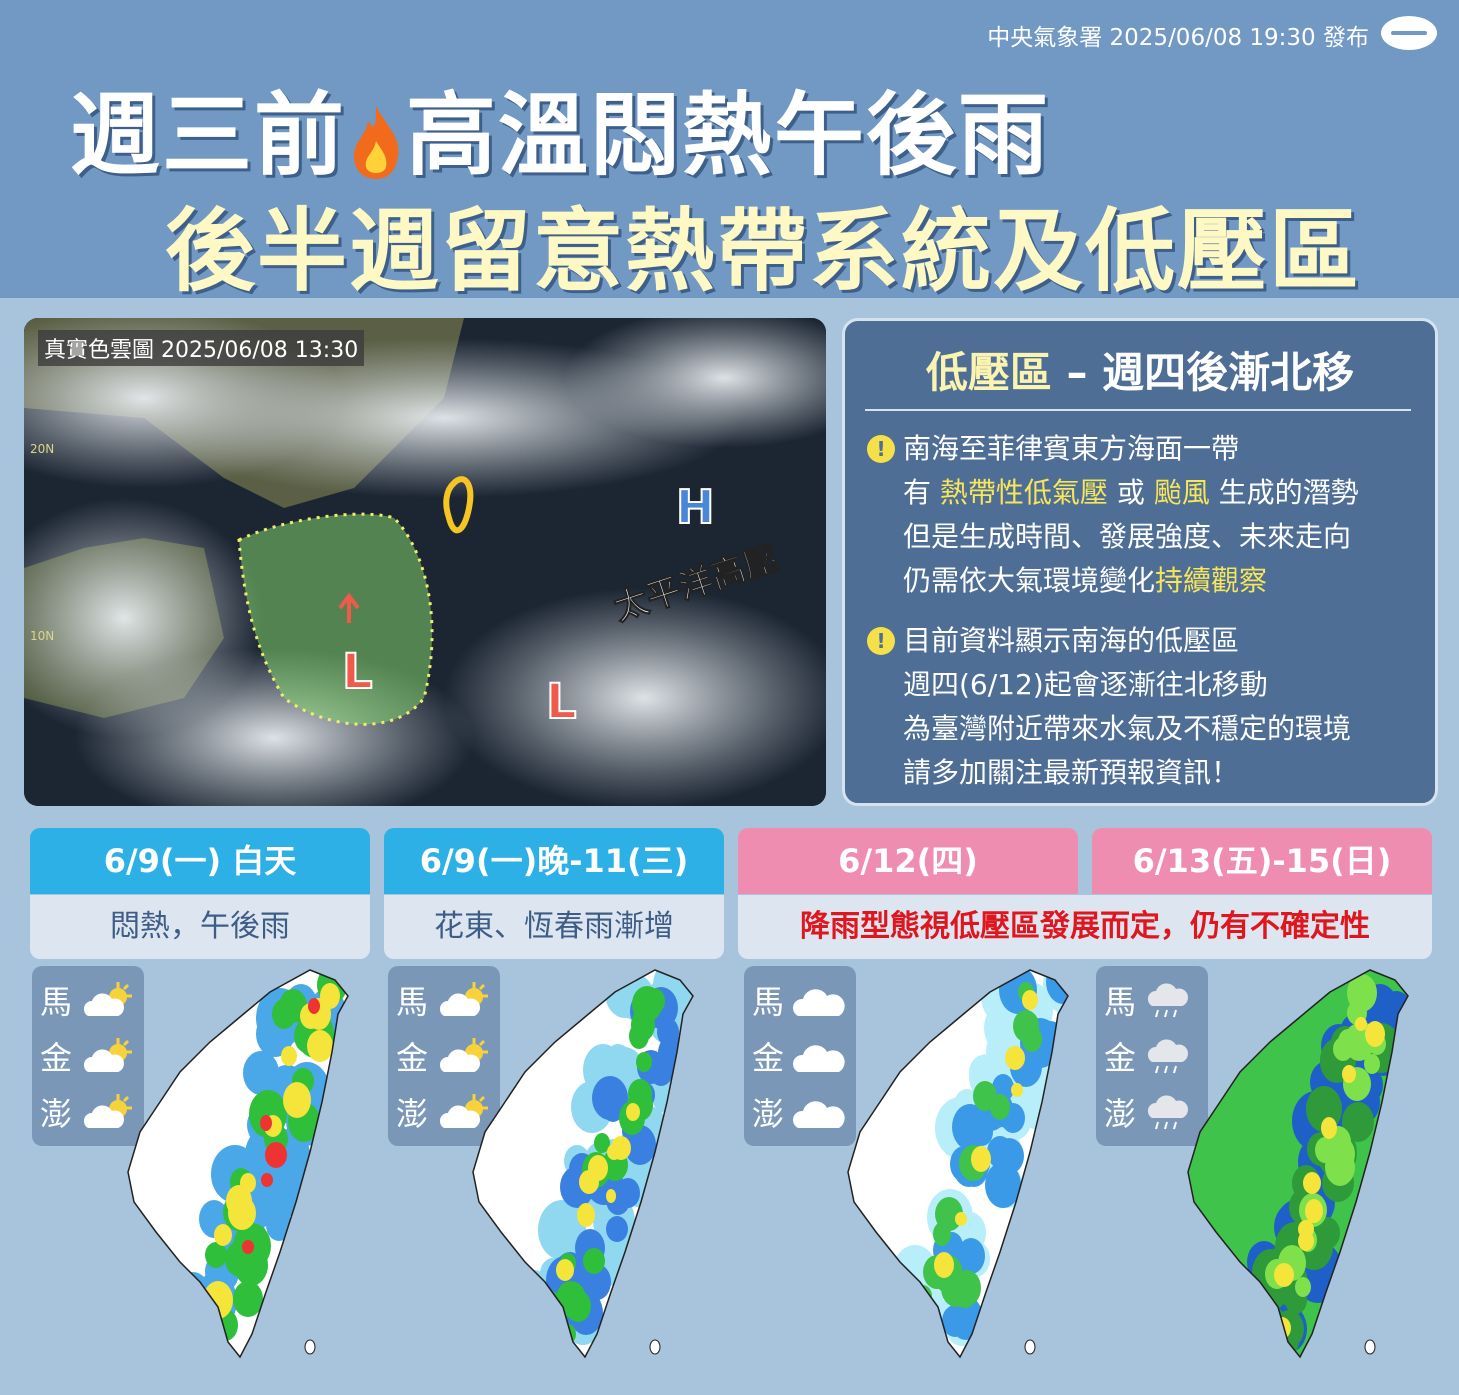 This screenshot has width=1459, height=1395. Describe the element at coordinates (1262, 861) in the screenshot. I see `period-header-4: 6/13(五)-15(日)` at that location.